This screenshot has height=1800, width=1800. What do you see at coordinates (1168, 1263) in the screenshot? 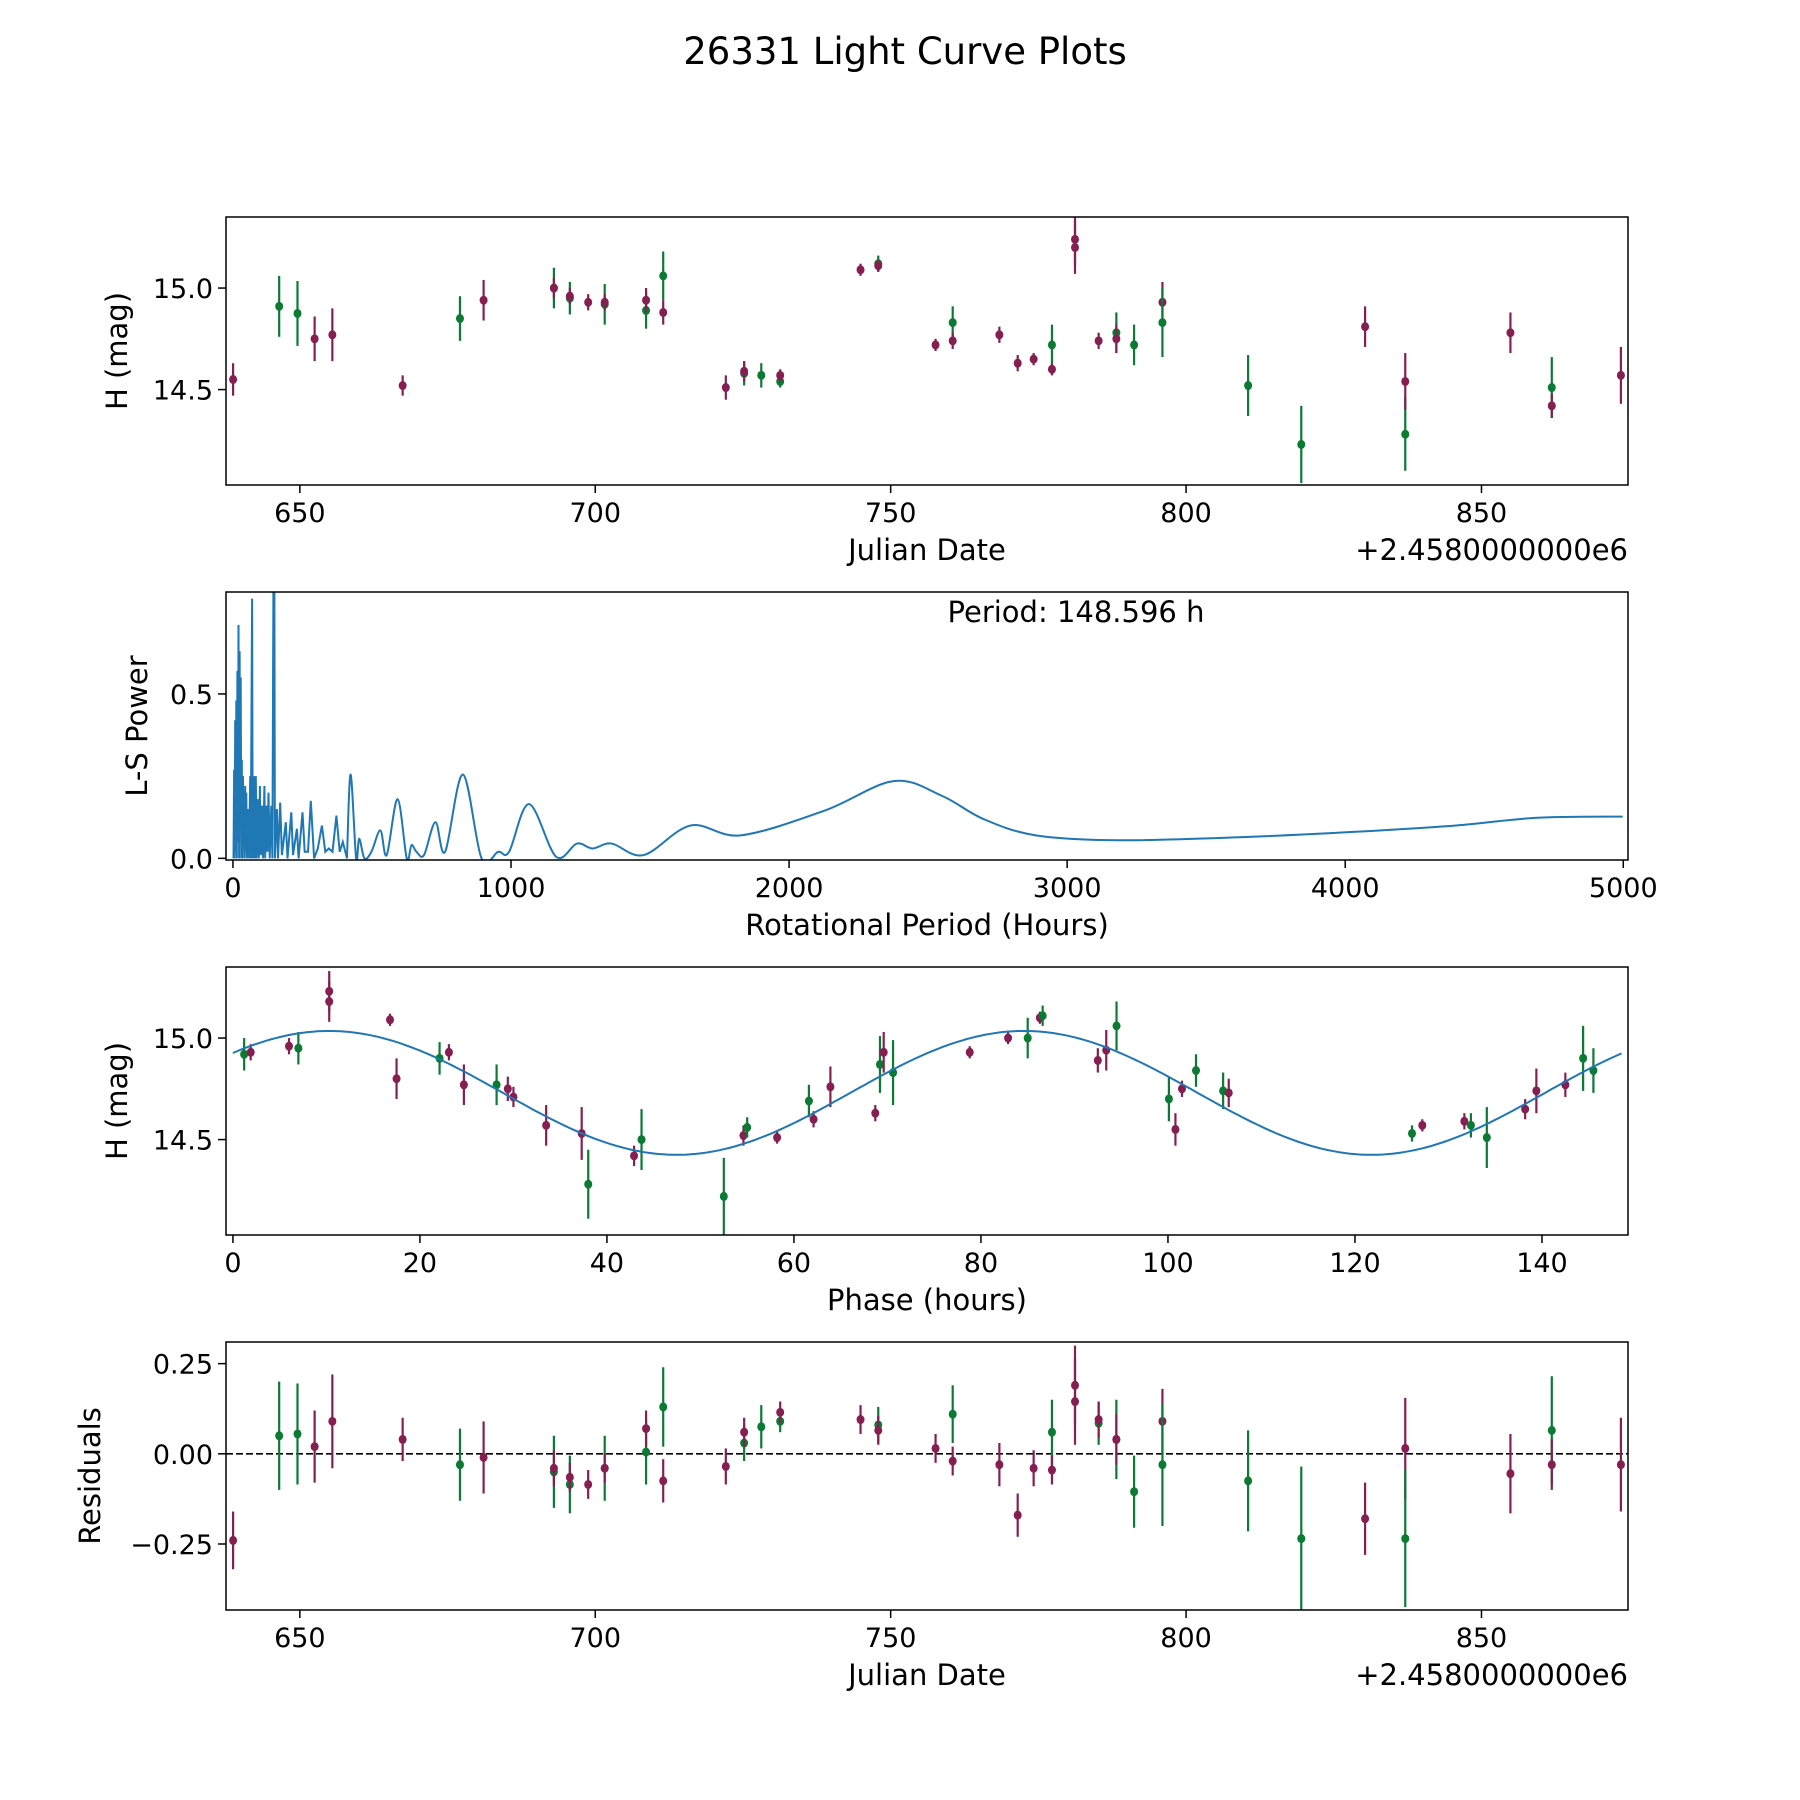
I see `x-tick-label: 100` at bounding box center [1168, 1263].